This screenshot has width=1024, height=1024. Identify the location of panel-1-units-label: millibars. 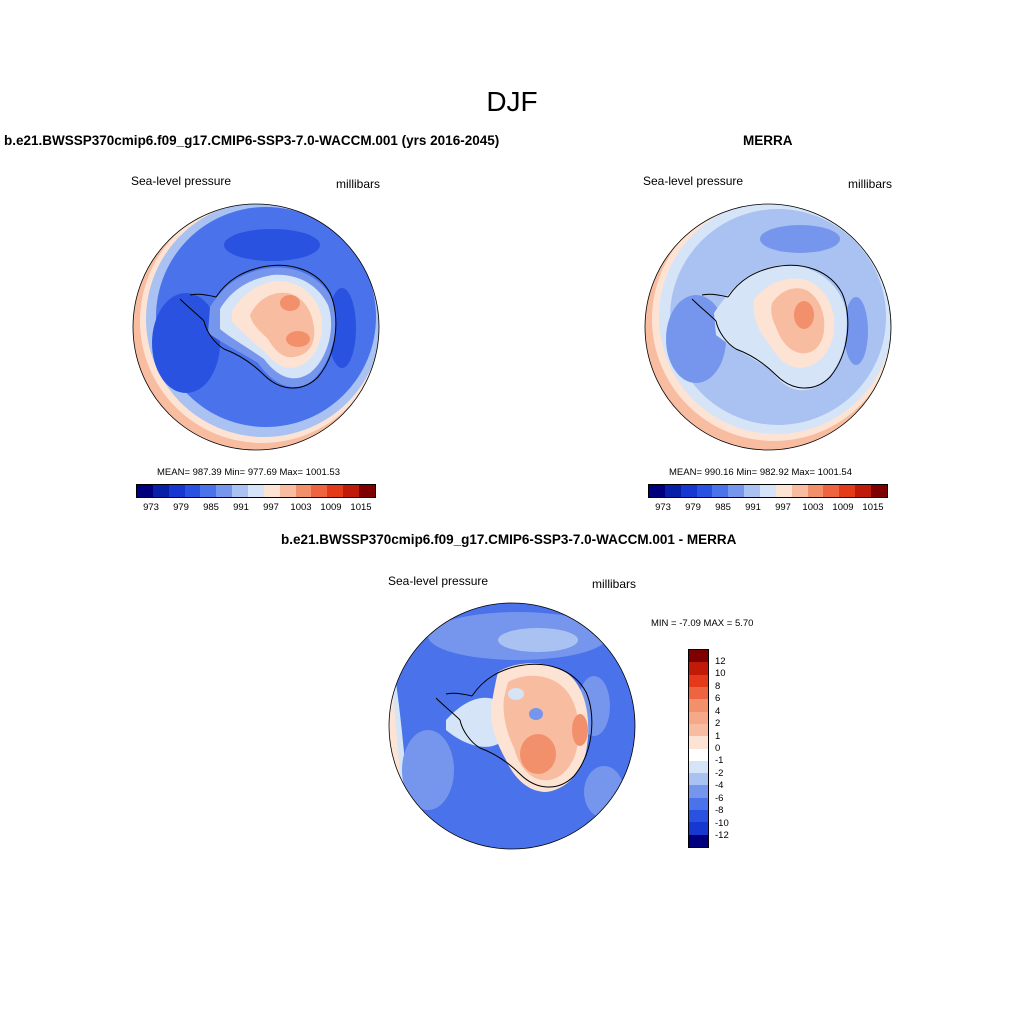
(358, 184).